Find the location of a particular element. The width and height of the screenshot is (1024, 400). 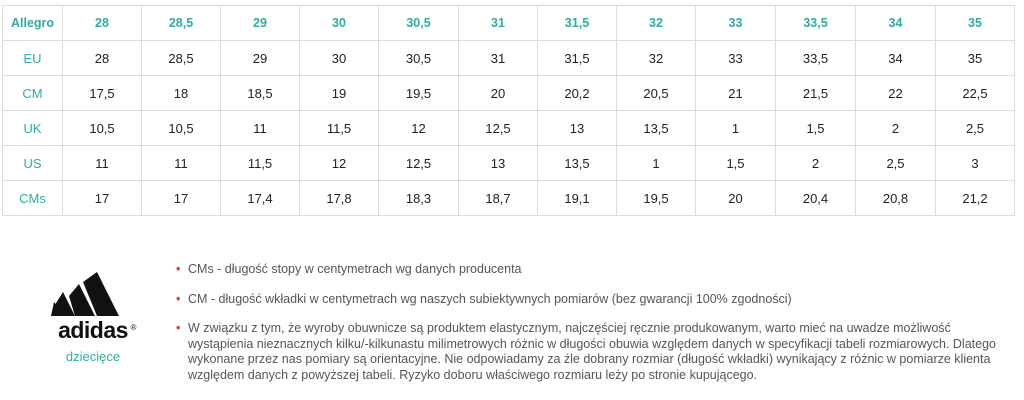

table-cell: 17,4 is located at coordinates (260, 198).